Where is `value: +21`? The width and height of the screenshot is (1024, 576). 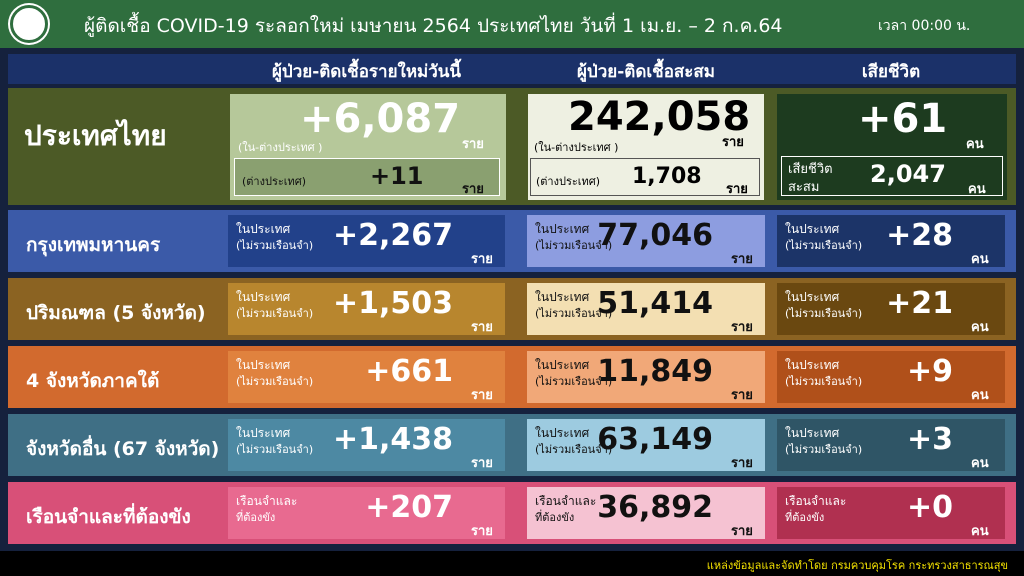 value: +21 is located at coordinates (919, 303).